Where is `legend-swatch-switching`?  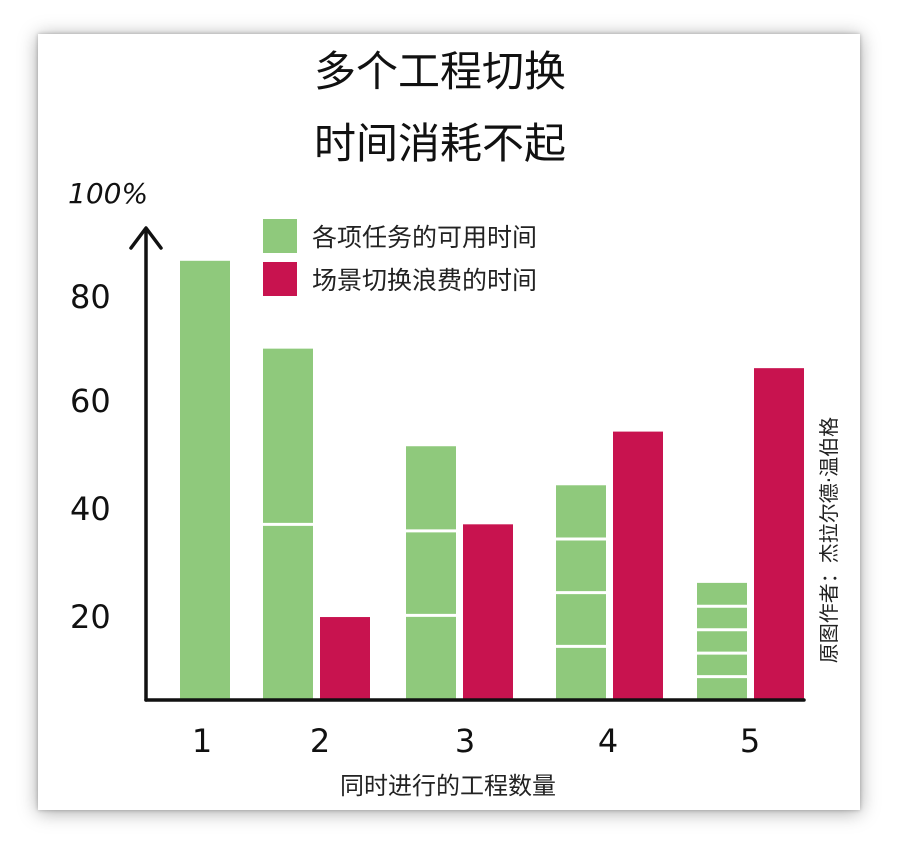
legend-swatch-switching is located at coordinates (280, 279).